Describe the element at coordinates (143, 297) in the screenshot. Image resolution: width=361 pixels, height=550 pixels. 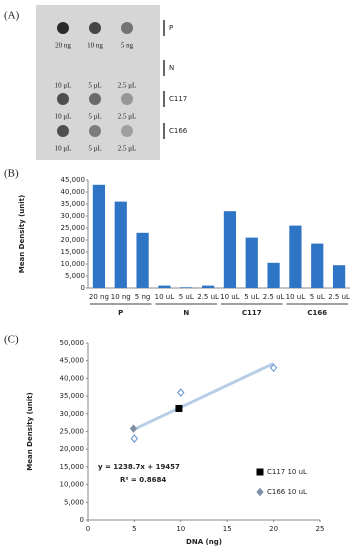
I see `x-tick-label: 5 ng` at that location.